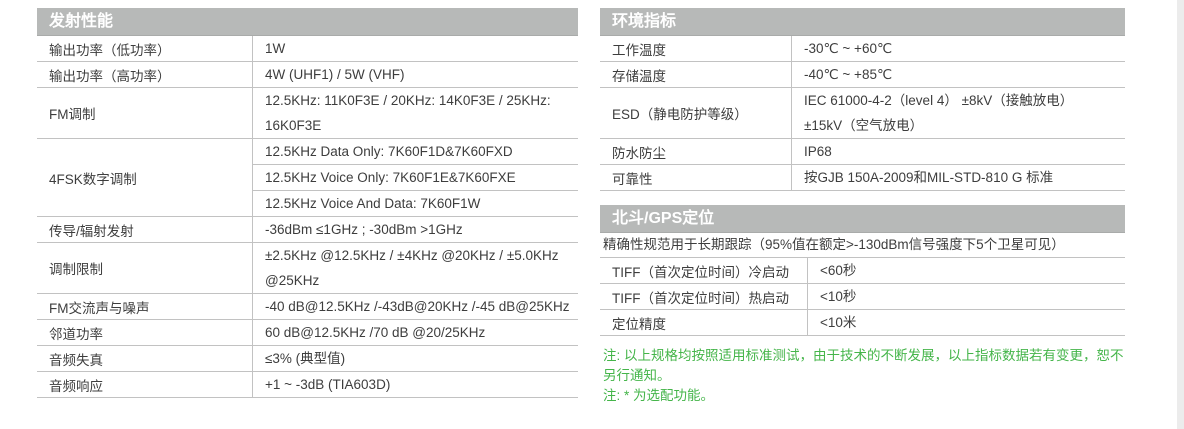  What do you see at coordinates (145, 74) in the screenshot?
I see `spec-label: 输出功率（高功率）` at bounding box center [145, 74].